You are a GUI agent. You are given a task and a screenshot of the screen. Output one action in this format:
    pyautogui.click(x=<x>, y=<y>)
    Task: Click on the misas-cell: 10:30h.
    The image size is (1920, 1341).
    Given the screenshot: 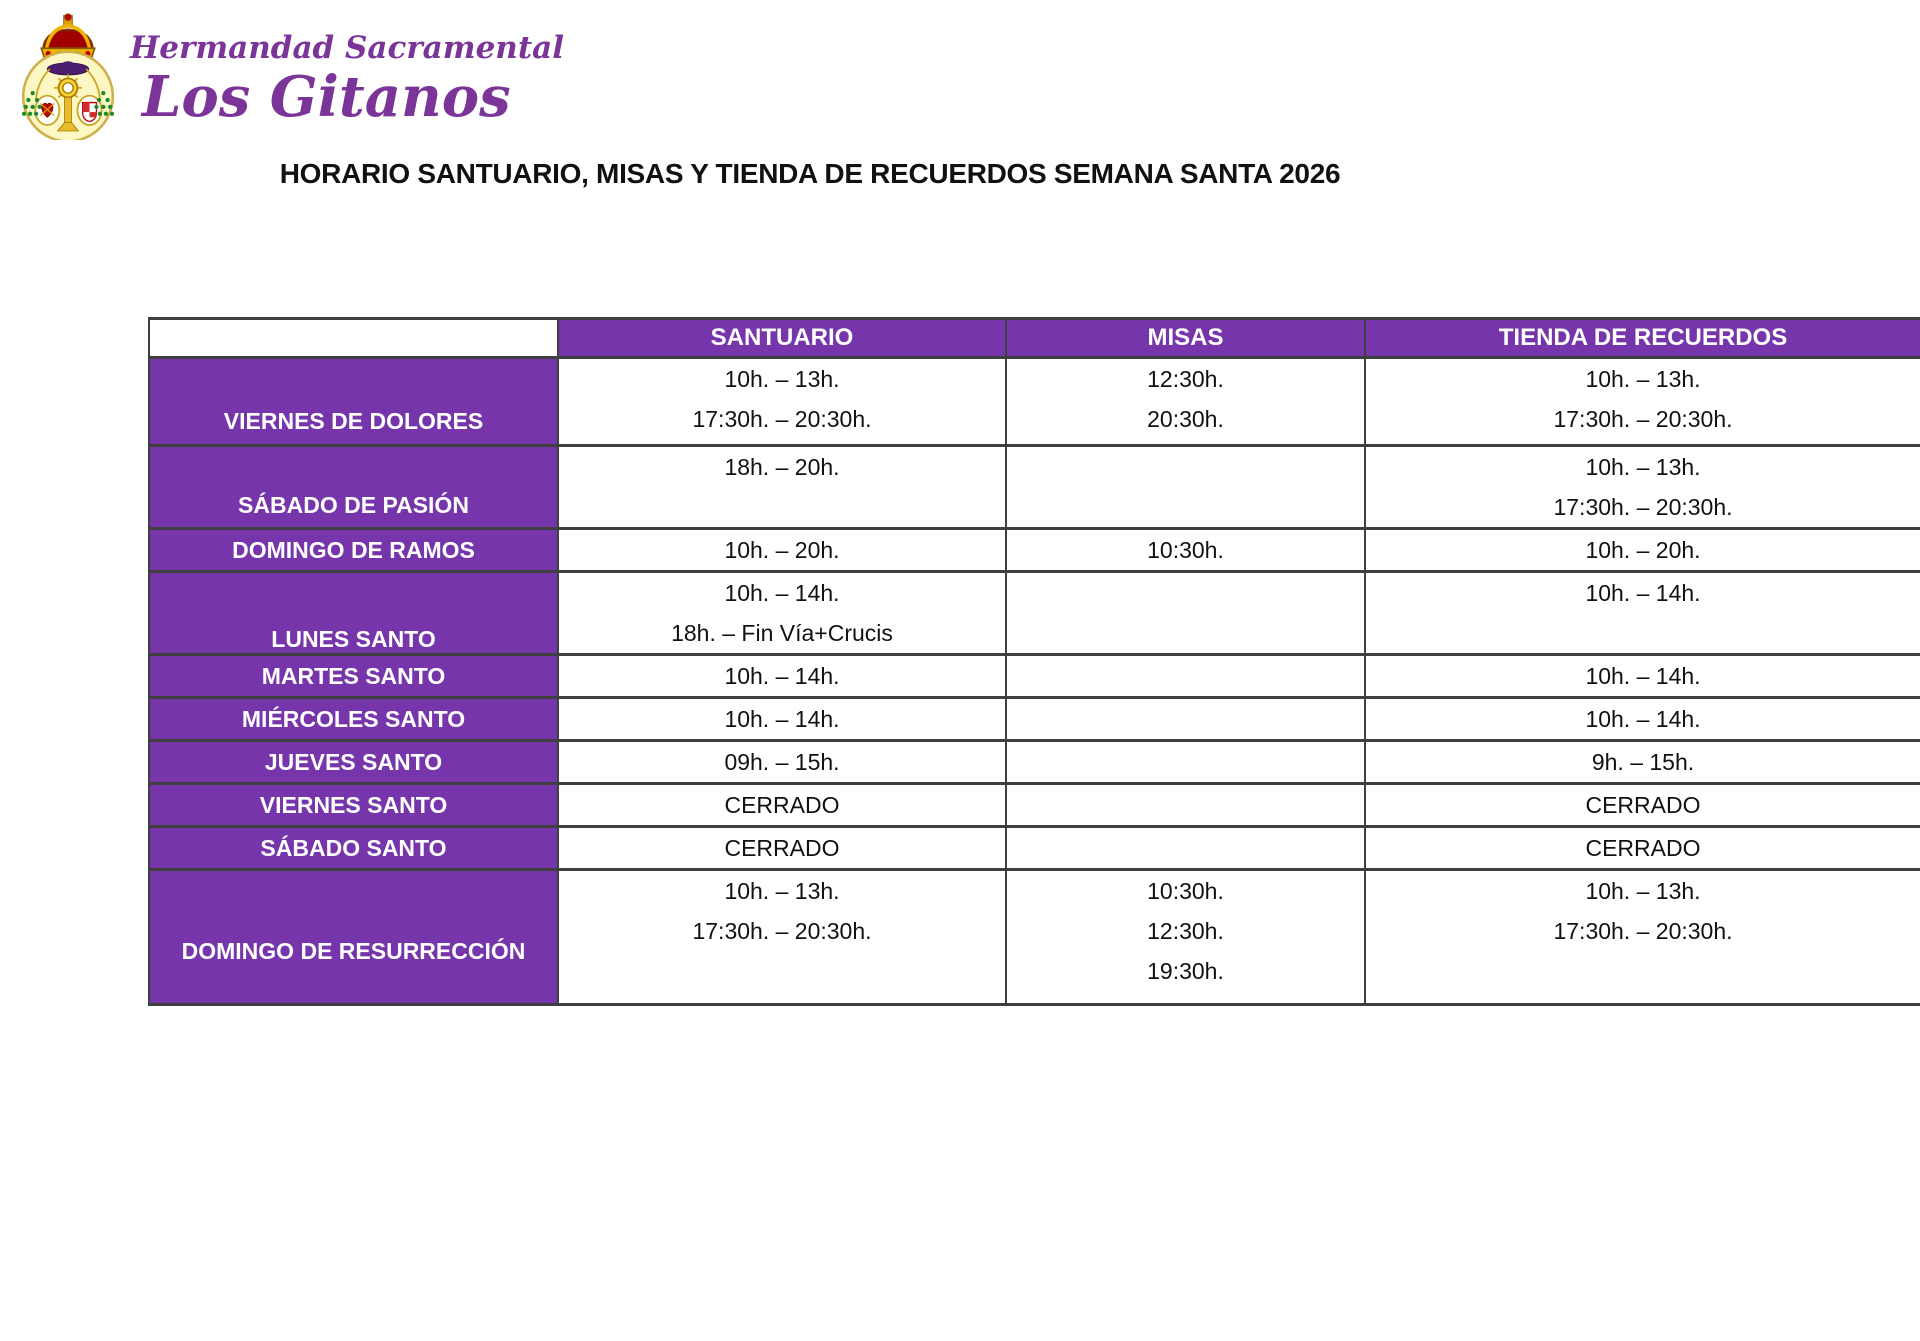 What is the action you would take?
    pyautogui.click(x=1185, y=550)
    